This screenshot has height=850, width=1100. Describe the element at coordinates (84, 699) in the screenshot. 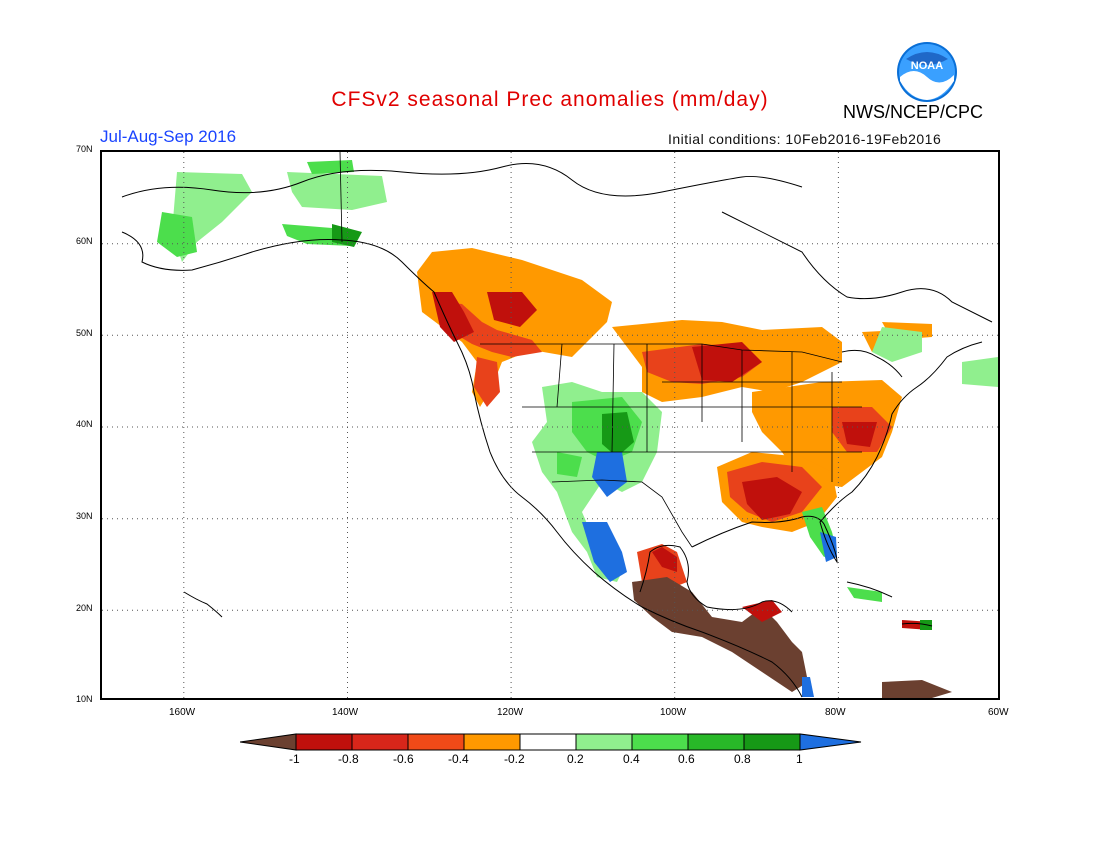

I see `lat-label-10n: 10N` at that location.